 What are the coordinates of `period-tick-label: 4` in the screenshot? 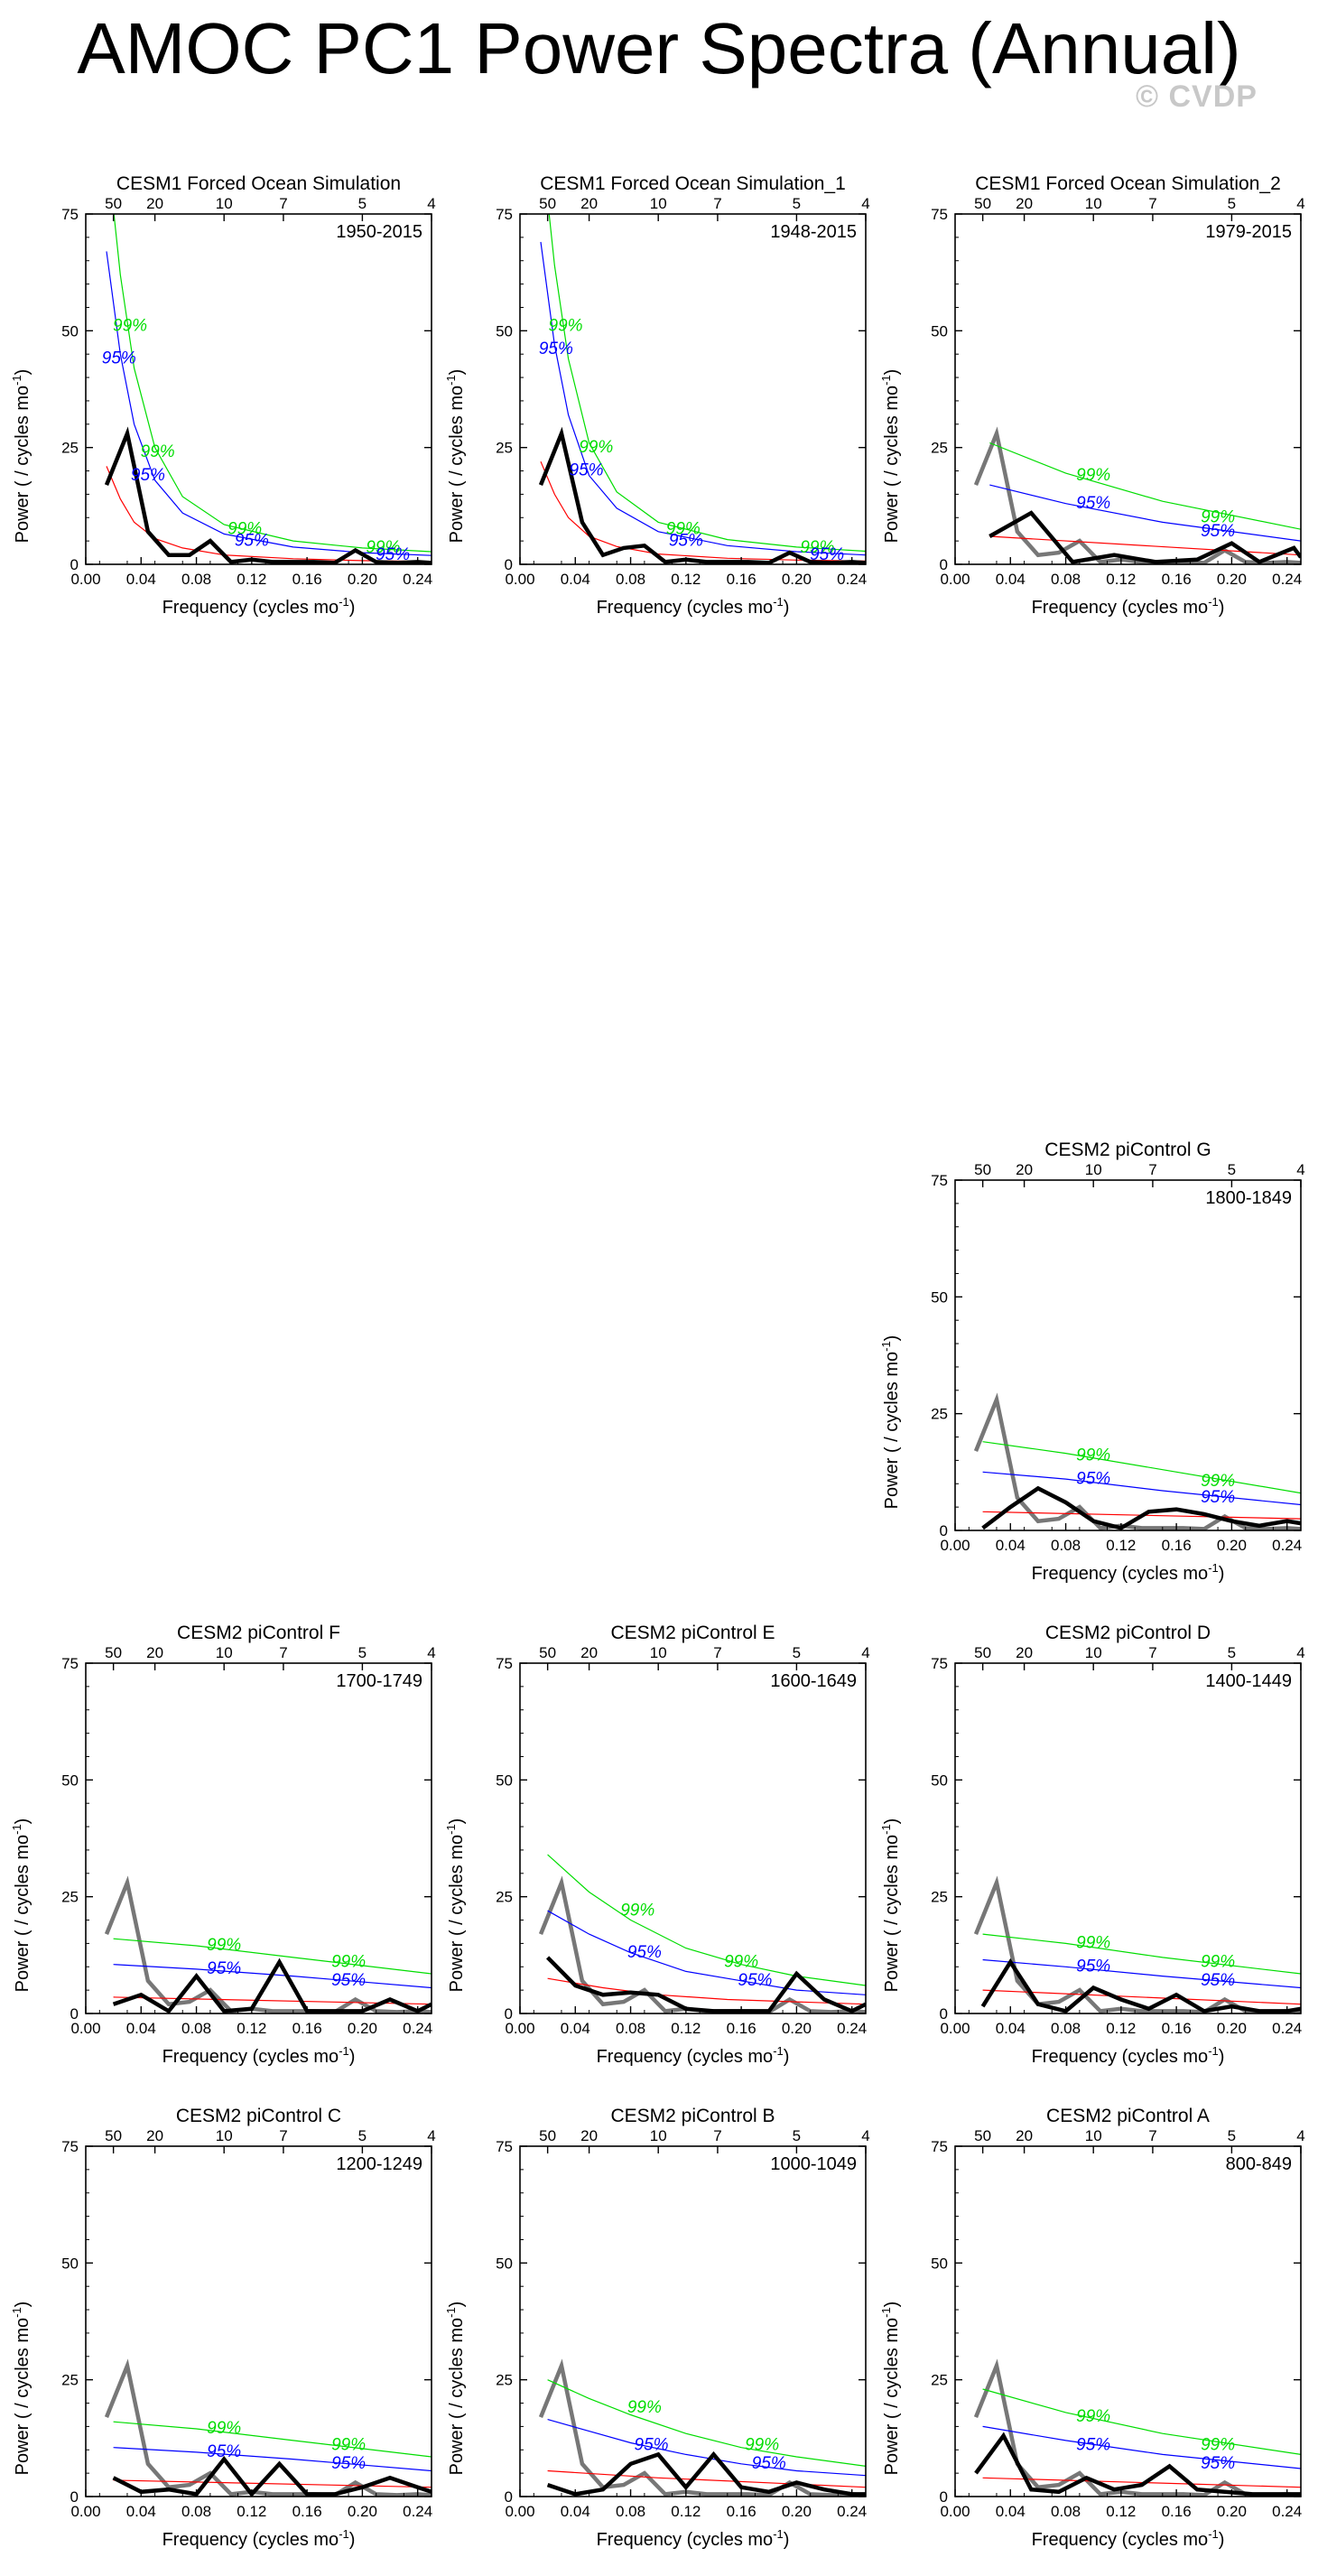 It's located at (1300, 203).